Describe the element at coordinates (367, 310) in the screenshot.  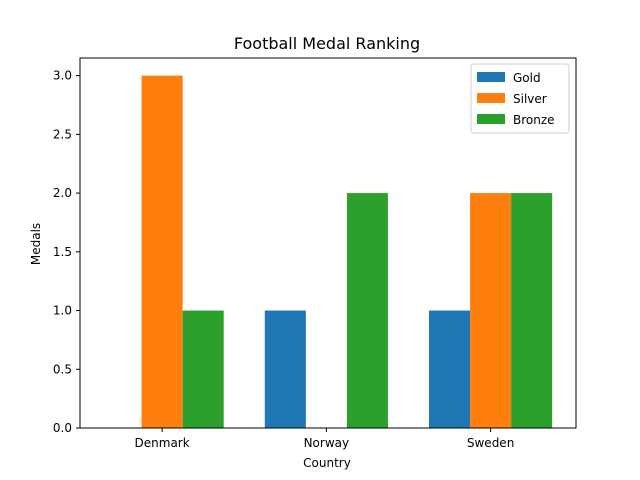
I see `bar-bronze-norway` at that location.